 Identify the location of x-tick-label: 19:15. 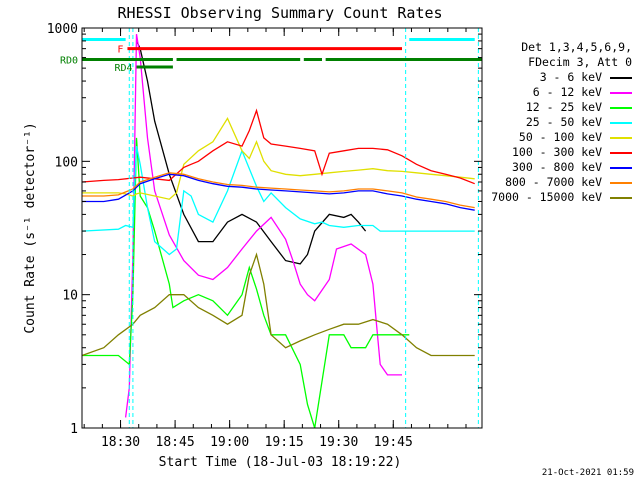
(284, 442).